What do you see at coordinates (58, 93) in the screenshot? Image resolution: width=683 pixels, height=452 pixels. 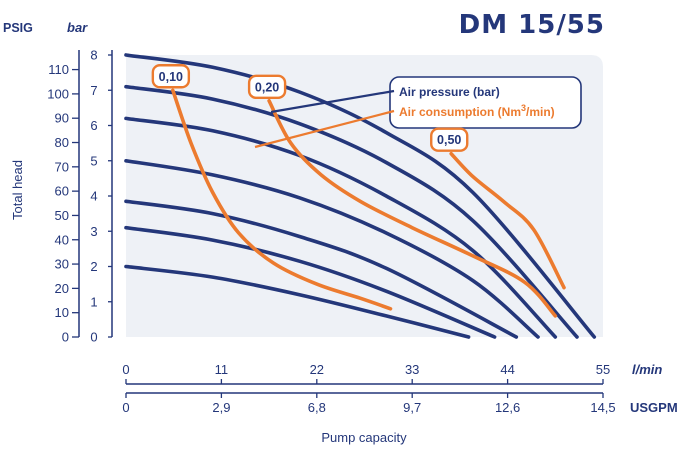 I see `psig-tick-label: 100` at bounding box center [58, 93].